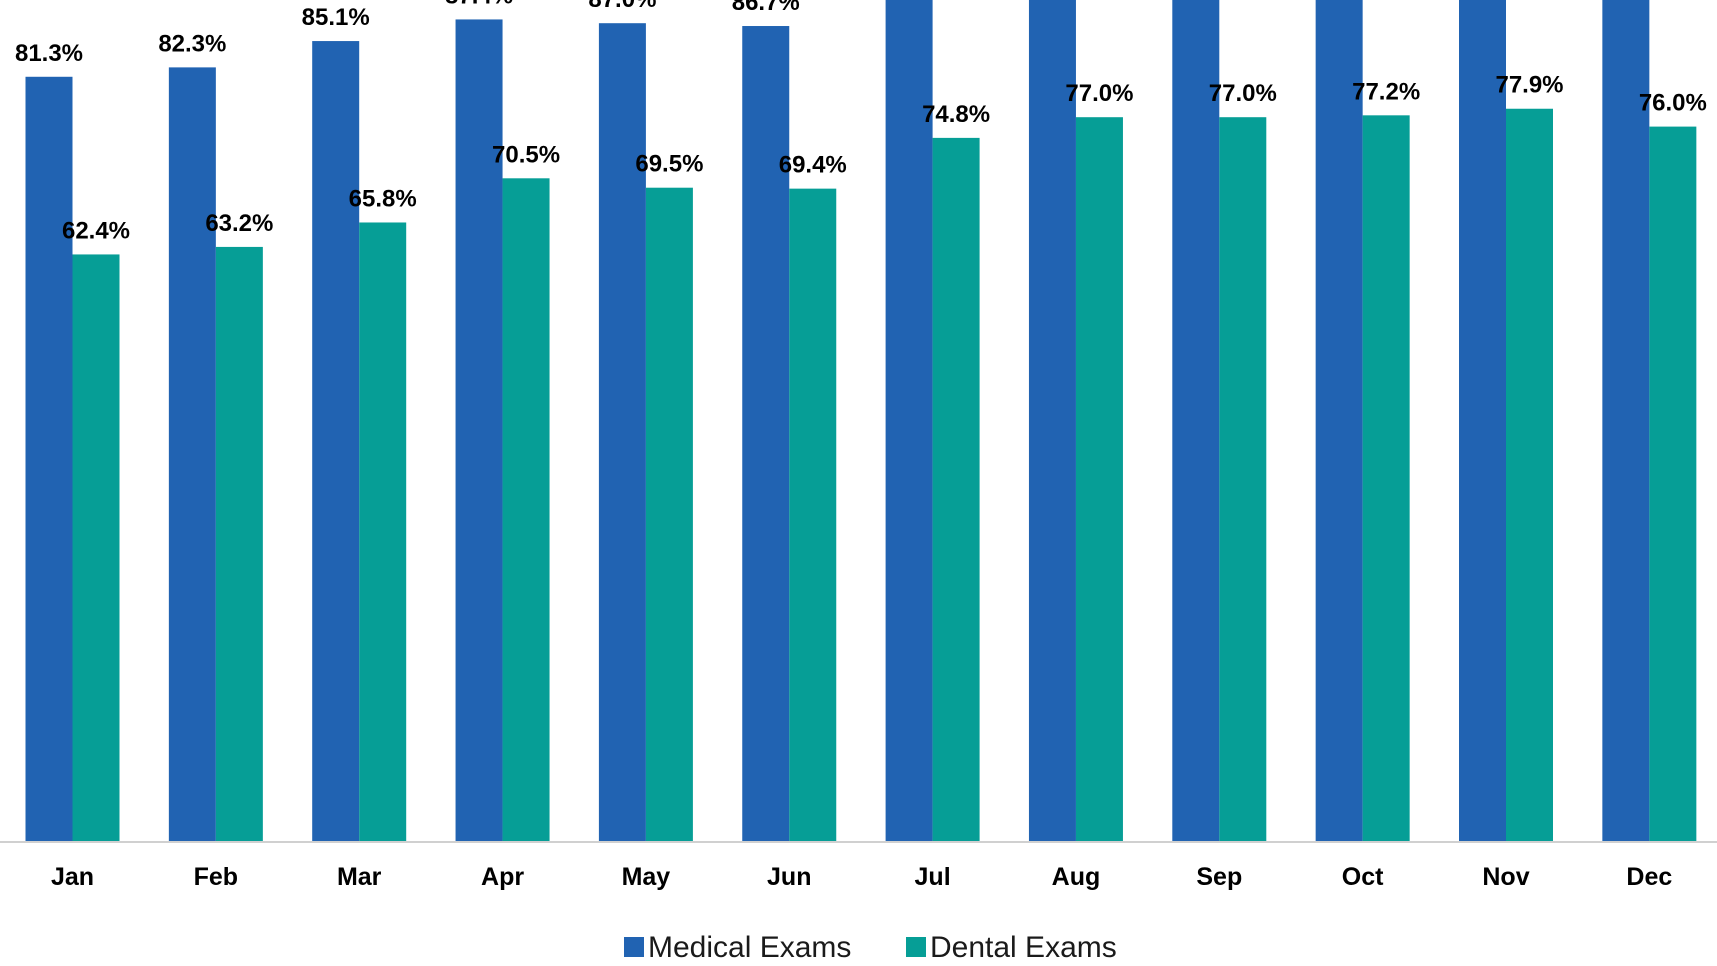 Image resolution: width=1717 pixels, height=966 pixels. What do you see at coordinates (1196, 420) in the screenshot?
I see `bar-medical-exams-sep` at bounding box center [1196, 420].